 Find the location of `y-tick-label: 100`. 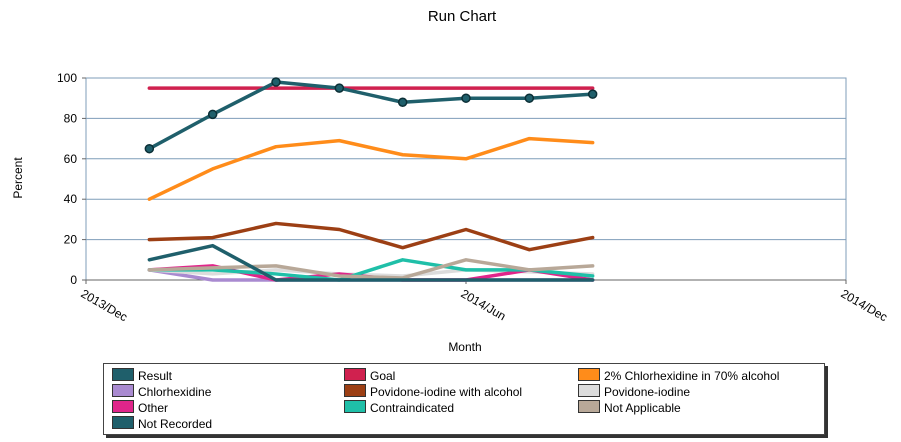

y-tick-label: 100 is located at coordinates (67, 78).